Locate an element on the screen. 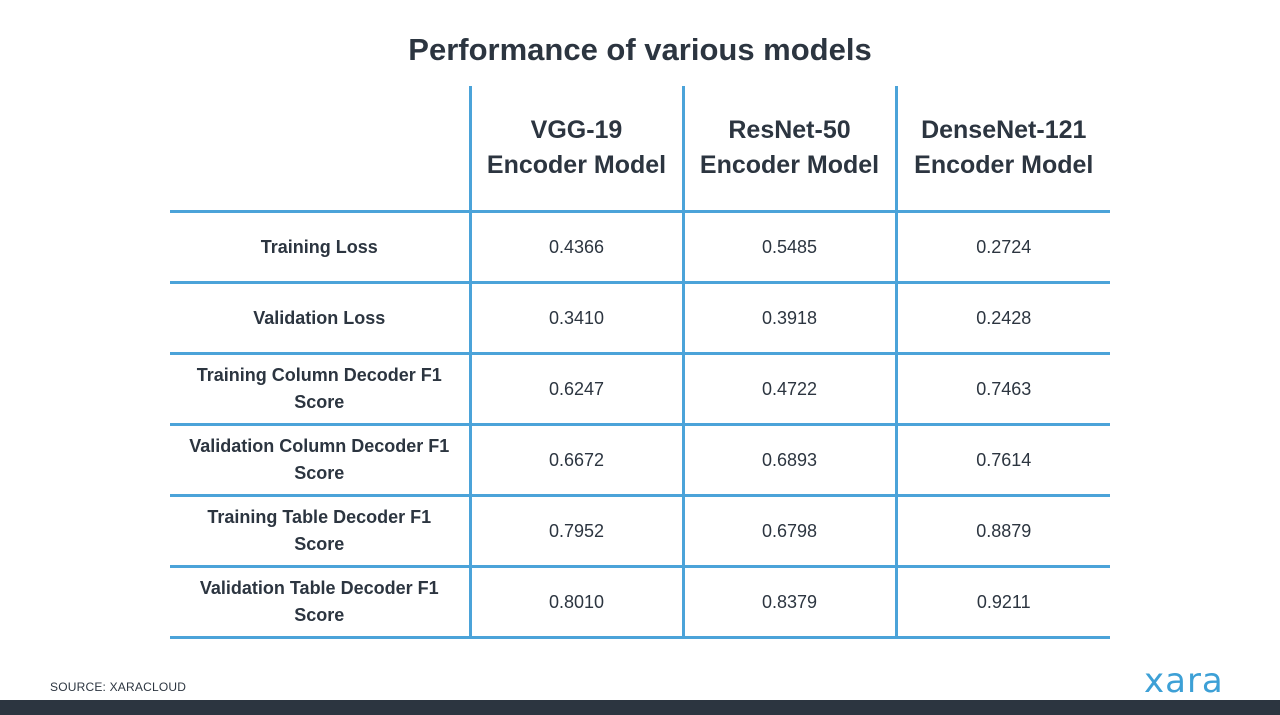  table-cell: 0.8379 is located at coordinates (789, 602).